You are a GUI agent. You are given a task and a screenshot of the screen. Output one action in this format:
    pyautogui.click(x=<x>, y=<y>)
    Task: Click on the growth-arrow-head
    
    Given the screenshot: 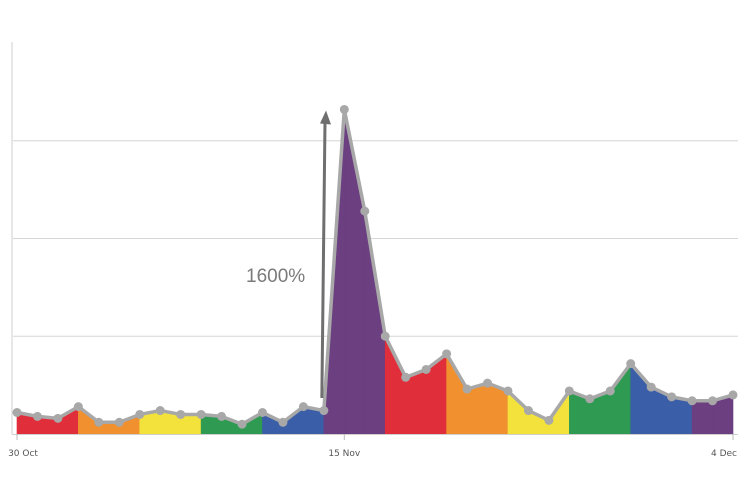 What is the action you would take?
    pyautogui.click(x=325, y=117)
    